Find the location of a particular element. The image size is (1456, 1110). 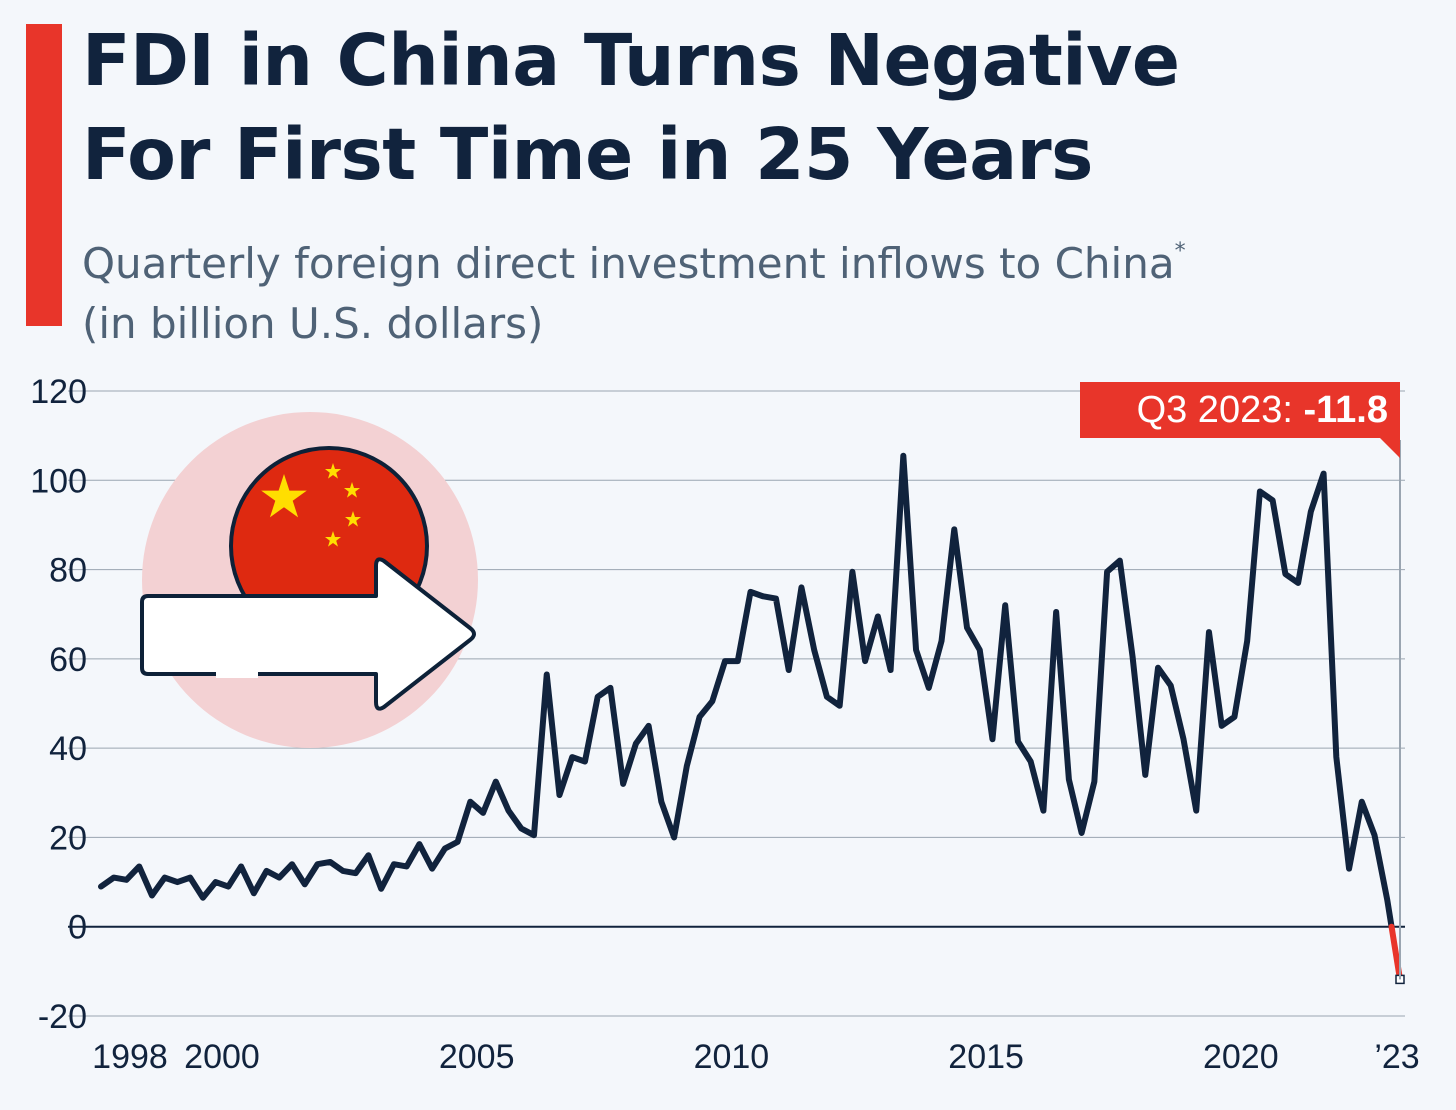

x-tick-label: 2000 is located at coordinates (222, 1057).